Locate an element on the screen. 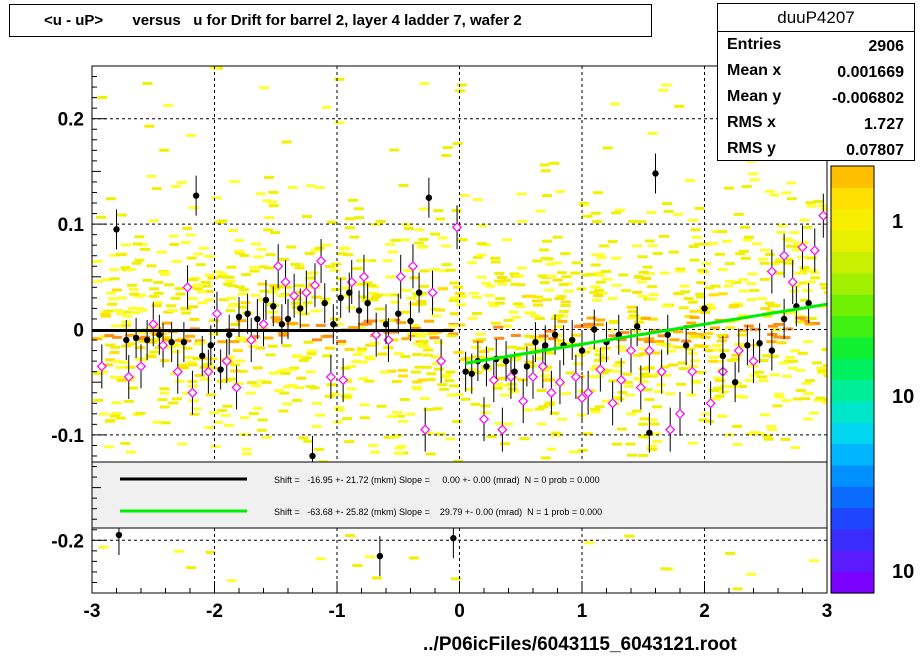  stats-row-rms-x: RMS x 1.727 is located at coordinates (816, 123).